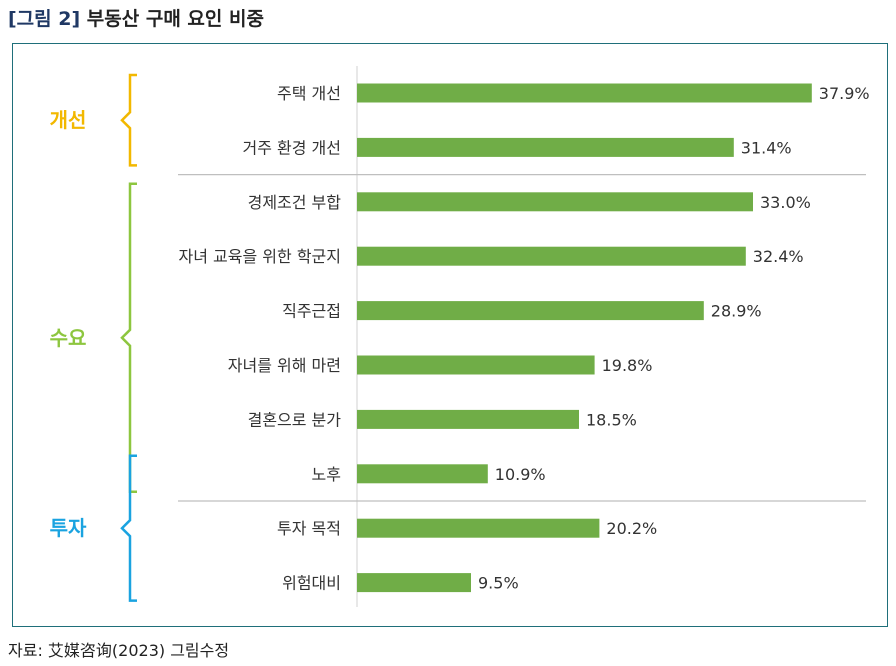 The height and width of the screenshot is (666, 896). I want to click on value-label: 10.9%, so click(520, 474).